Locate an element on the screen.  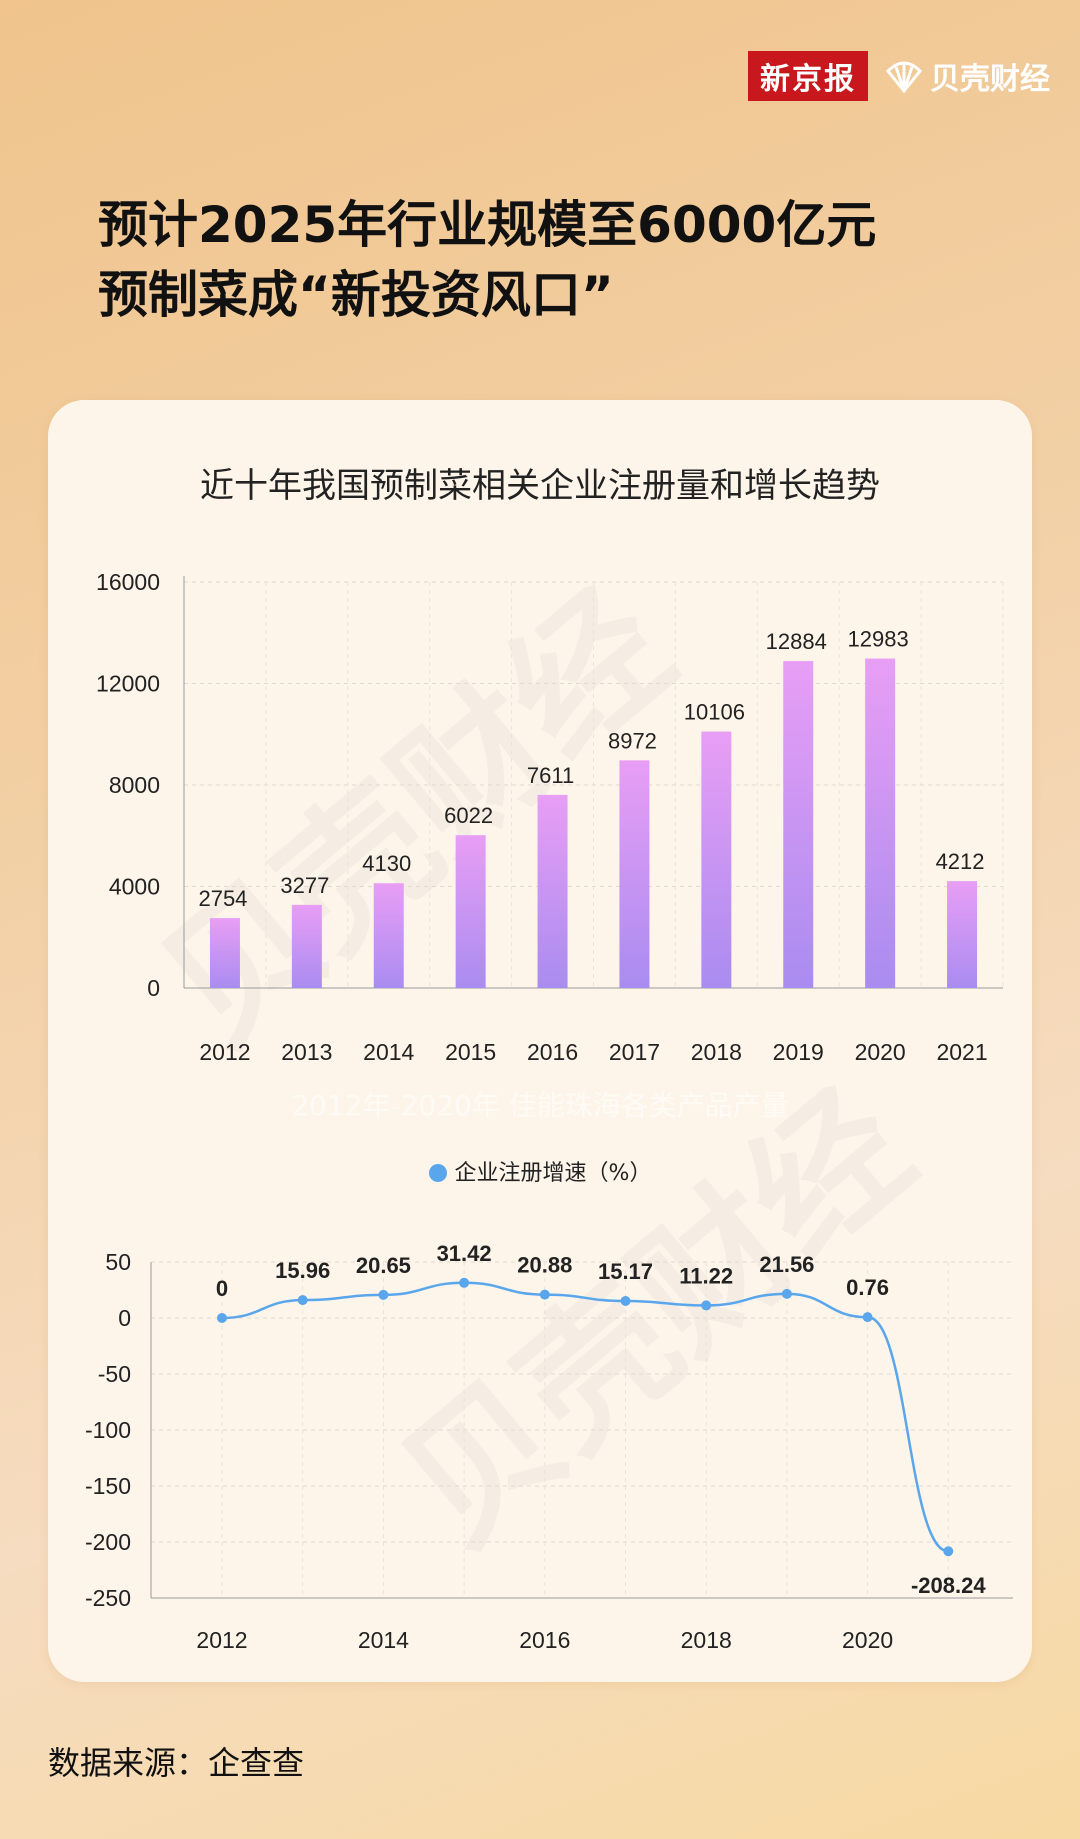
y-tick-label: -200 is located at coordinates (108, 1542).